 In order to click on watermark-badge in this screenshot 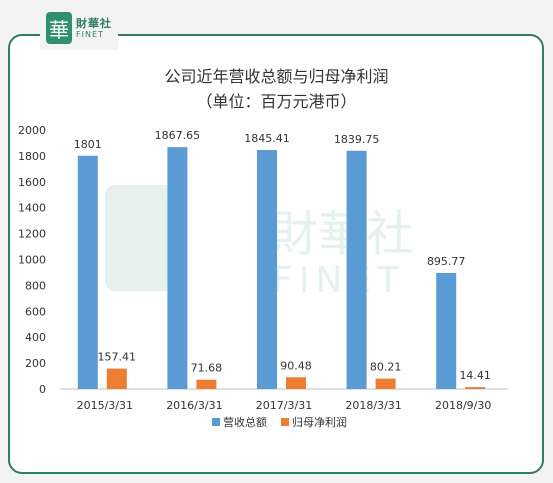, I will do `click(144, 238)`.